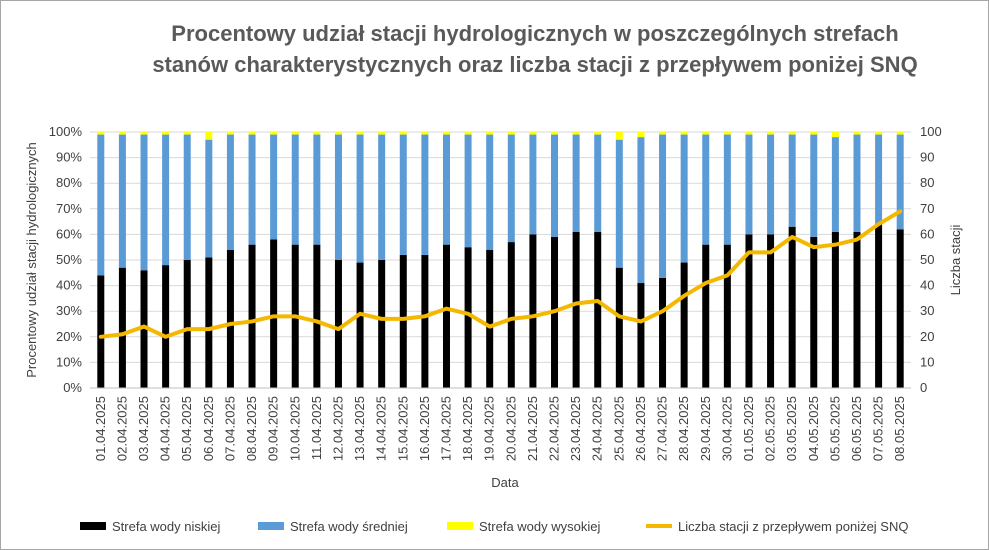  Describe the element at coordinates (683, 428) in the screenshot. I see `x-tick-label: 28.04.2025` at that location.